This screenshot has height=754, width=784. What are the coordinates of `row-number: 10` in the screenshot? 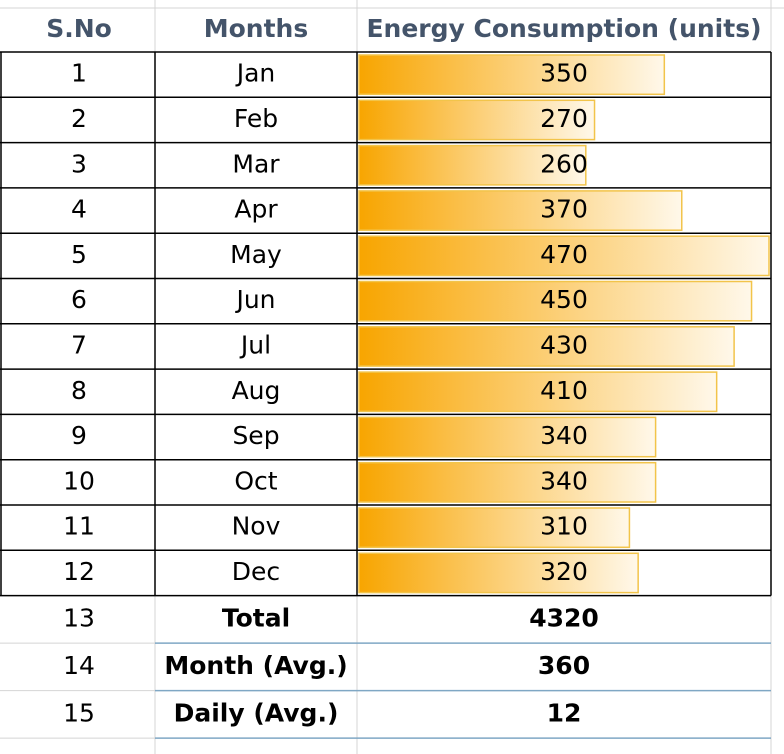 It's located at (79, 480).